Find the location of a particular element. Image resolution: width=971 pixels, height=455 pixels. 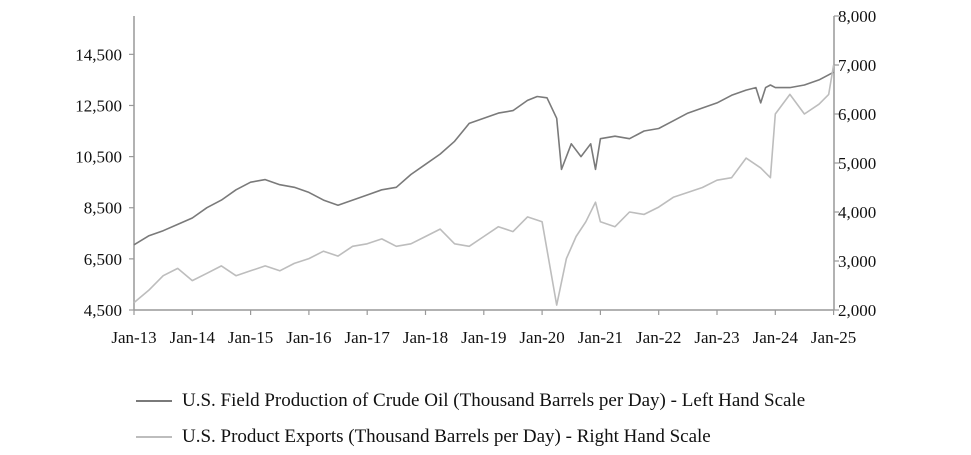

x-tick-label: Jan-24 is located at coordinates (776, 337).